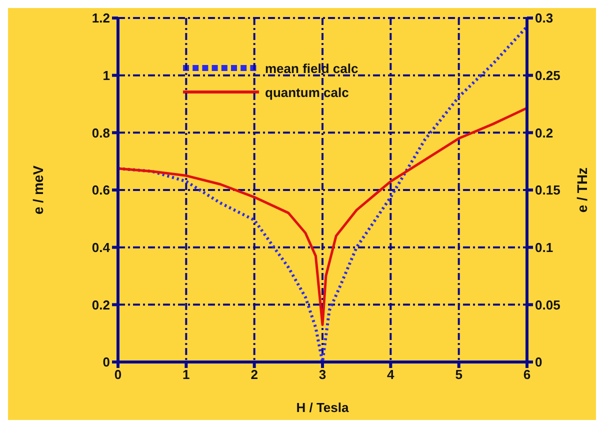  Describe the element at coordinates (322, 374) in the screenshot. I see `x-tick-label: 3` at that location.